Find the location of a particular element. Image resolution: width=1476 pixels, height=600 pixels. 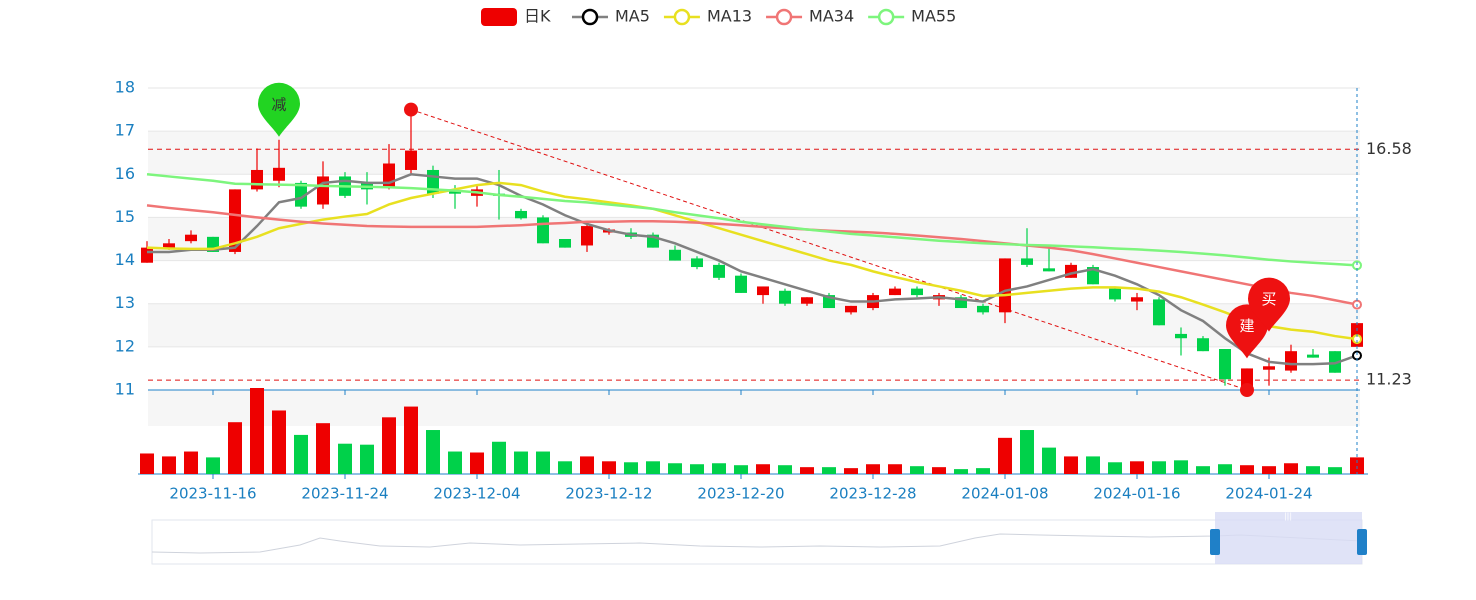

y-tick-label: 13 is located at coordinates (125, 302).